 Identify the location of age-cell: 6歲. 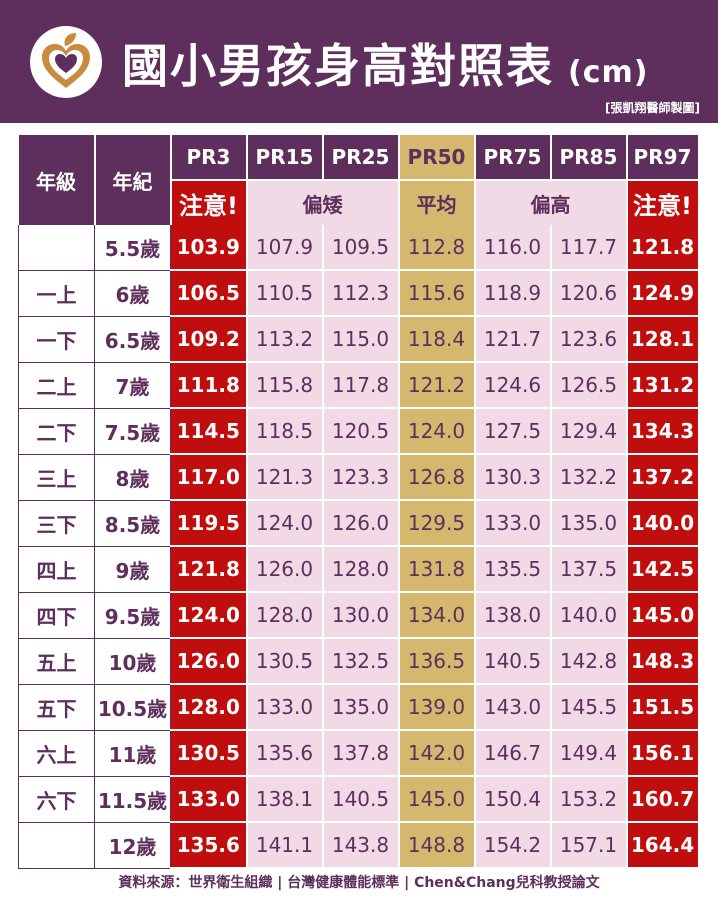
(132, 293).